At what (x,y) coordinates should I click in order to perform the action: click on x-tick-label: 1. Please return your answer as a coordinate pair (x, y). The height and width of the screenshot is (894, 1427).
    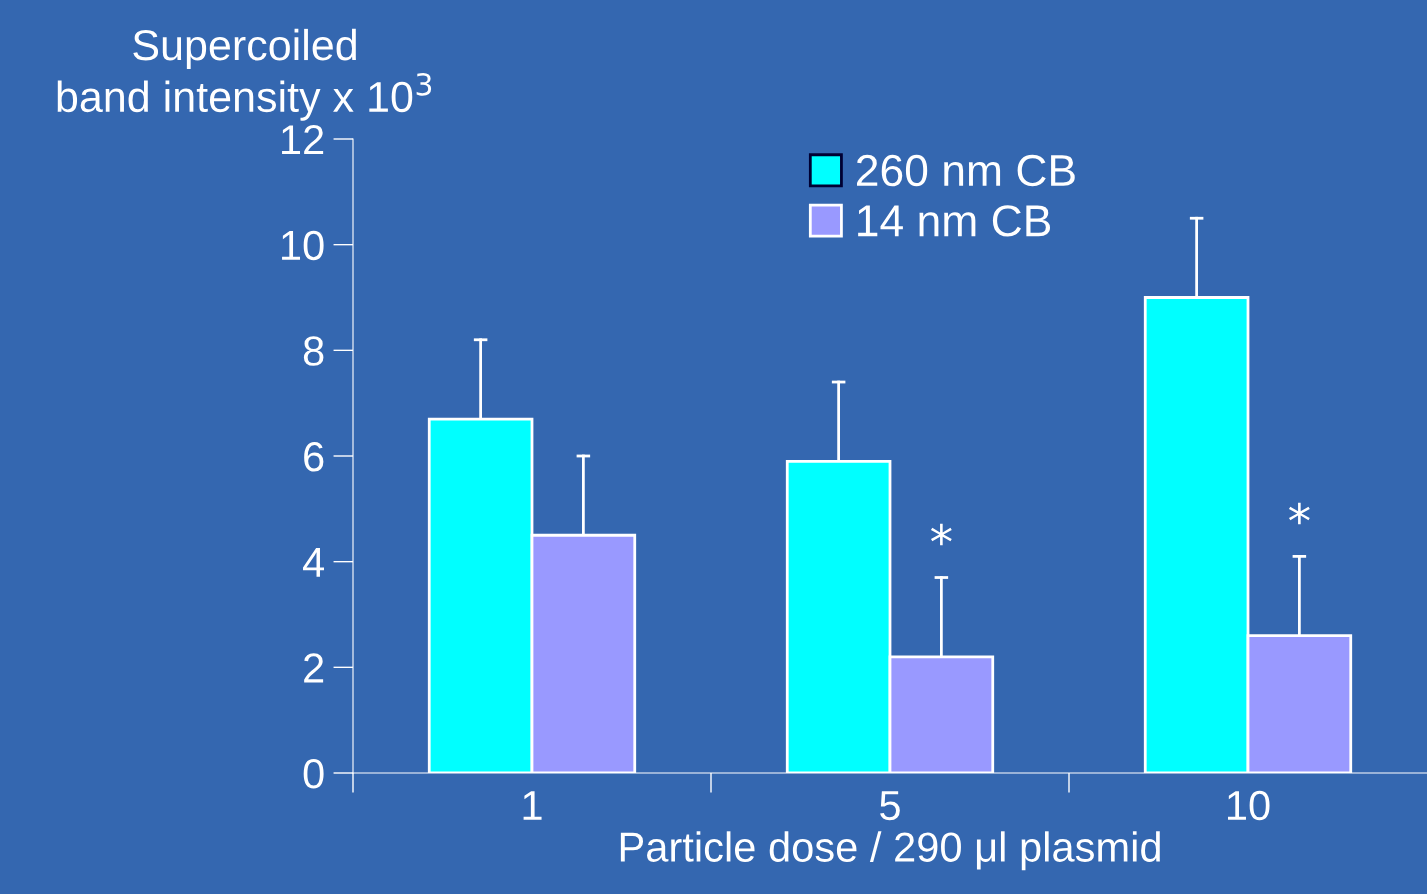
    Looking at the image, I should click on (532, 805).